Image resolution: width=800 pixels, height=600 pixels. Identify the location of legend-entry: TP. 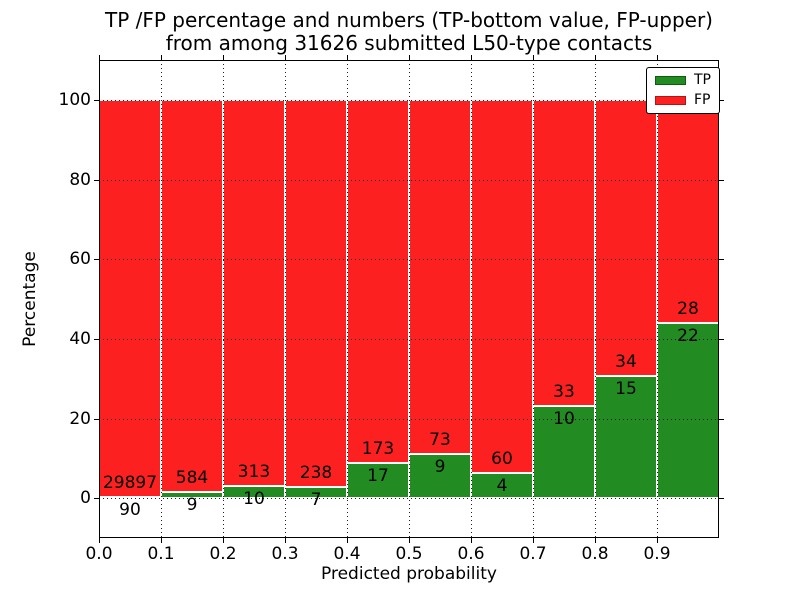
(684, 80).